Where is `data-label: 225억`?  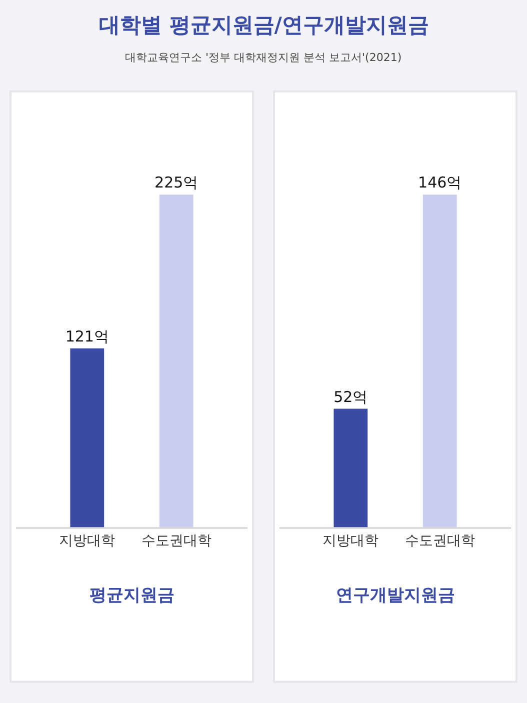 data-label: 225억 is located at coordinates (176, 183).